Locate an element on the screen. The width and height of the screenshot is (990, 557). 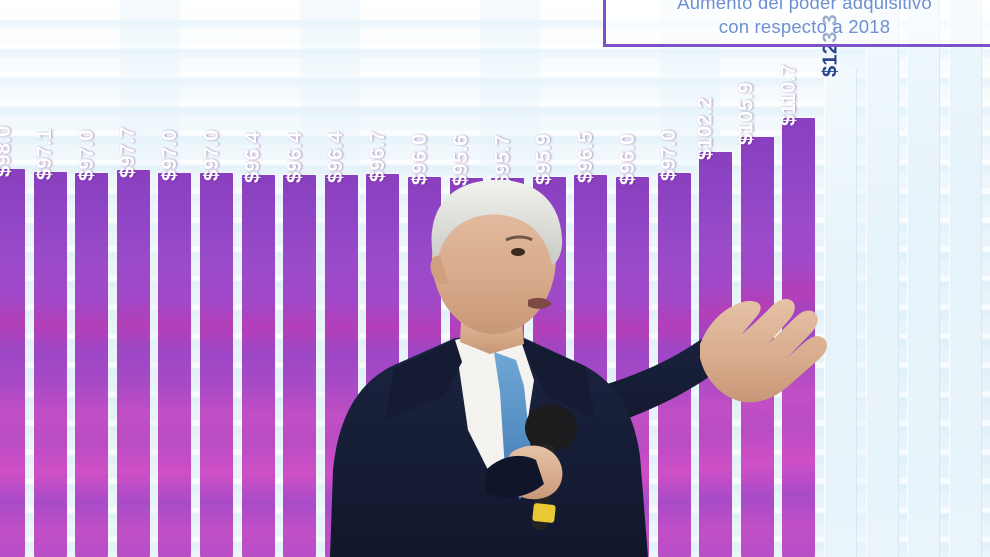
bar-label-4: $97.7 is located at coordinates (128, 152).